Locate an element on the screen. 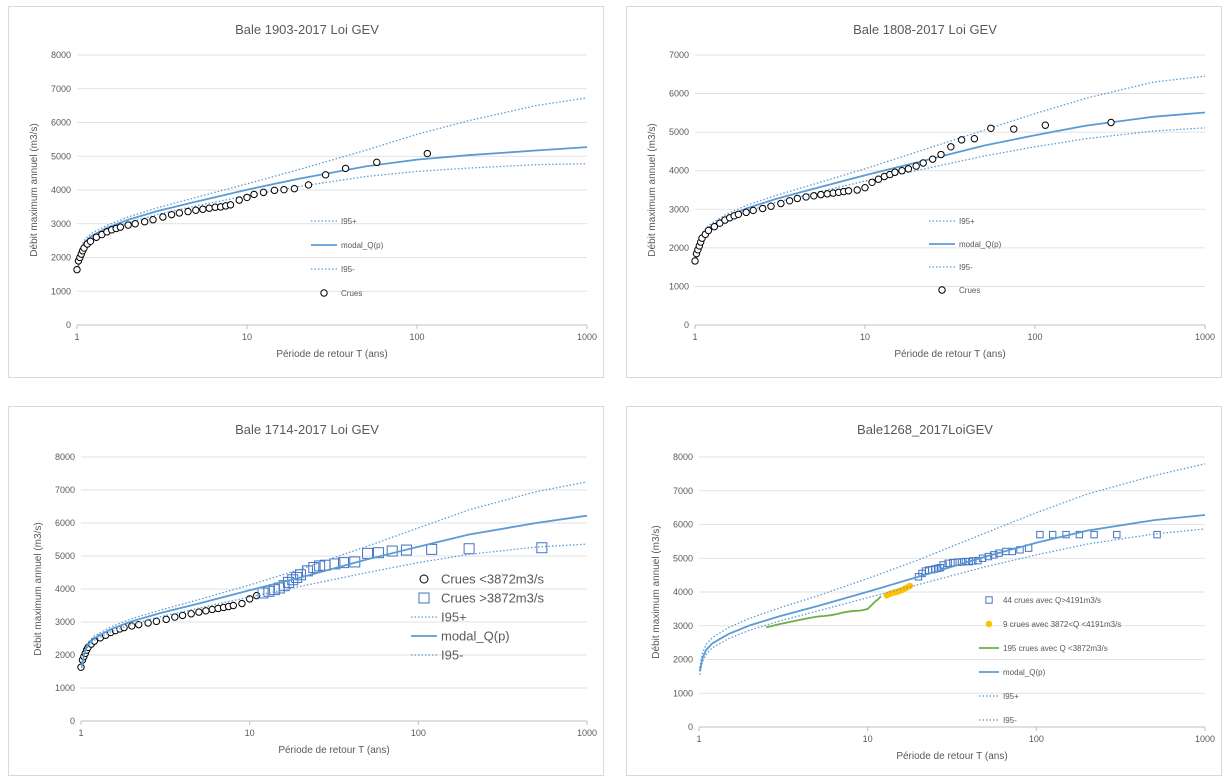 The width and height of the screenshot is (1230, 779). legend-item: Crues is located at coordinates (341, 293).